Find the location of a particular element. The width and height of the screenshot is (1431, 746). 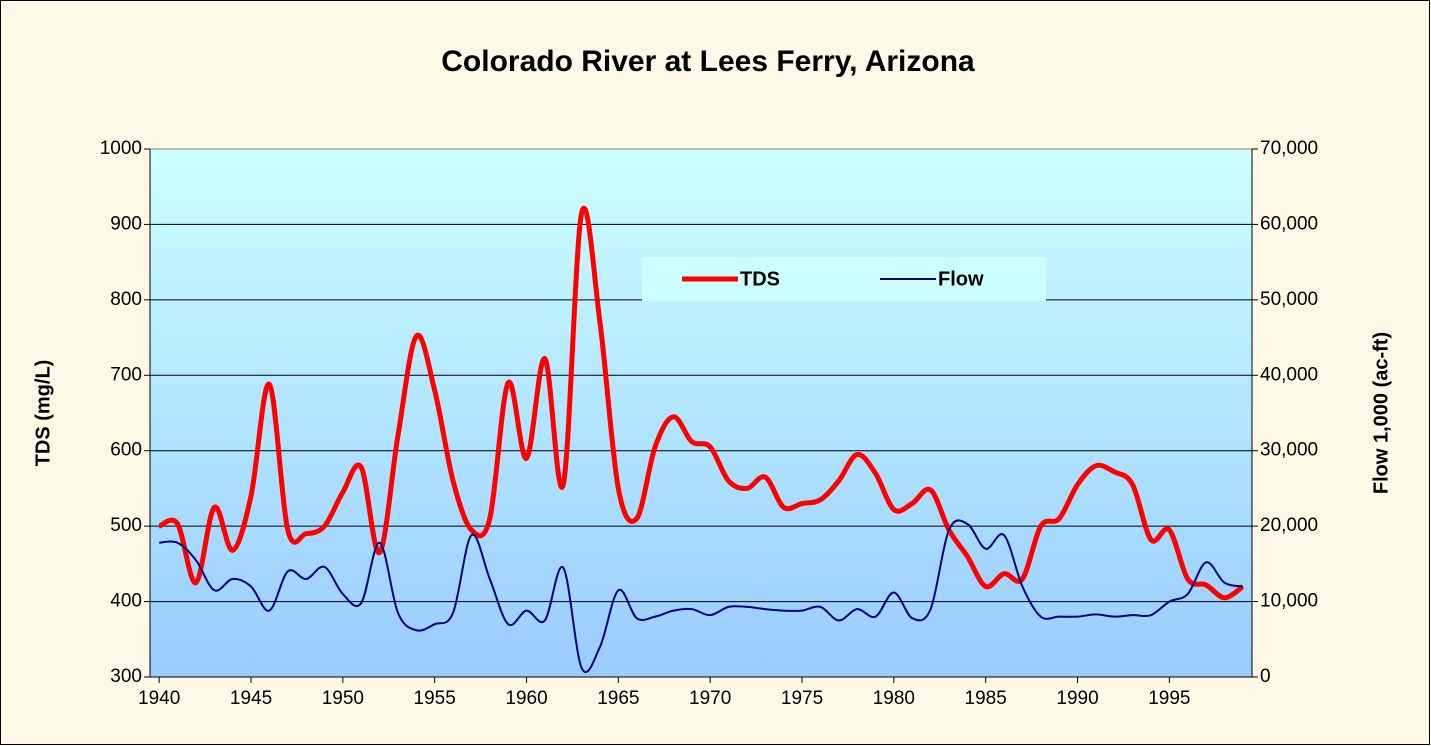

y-tick-label: 900 is located at coordinates (126, 223).